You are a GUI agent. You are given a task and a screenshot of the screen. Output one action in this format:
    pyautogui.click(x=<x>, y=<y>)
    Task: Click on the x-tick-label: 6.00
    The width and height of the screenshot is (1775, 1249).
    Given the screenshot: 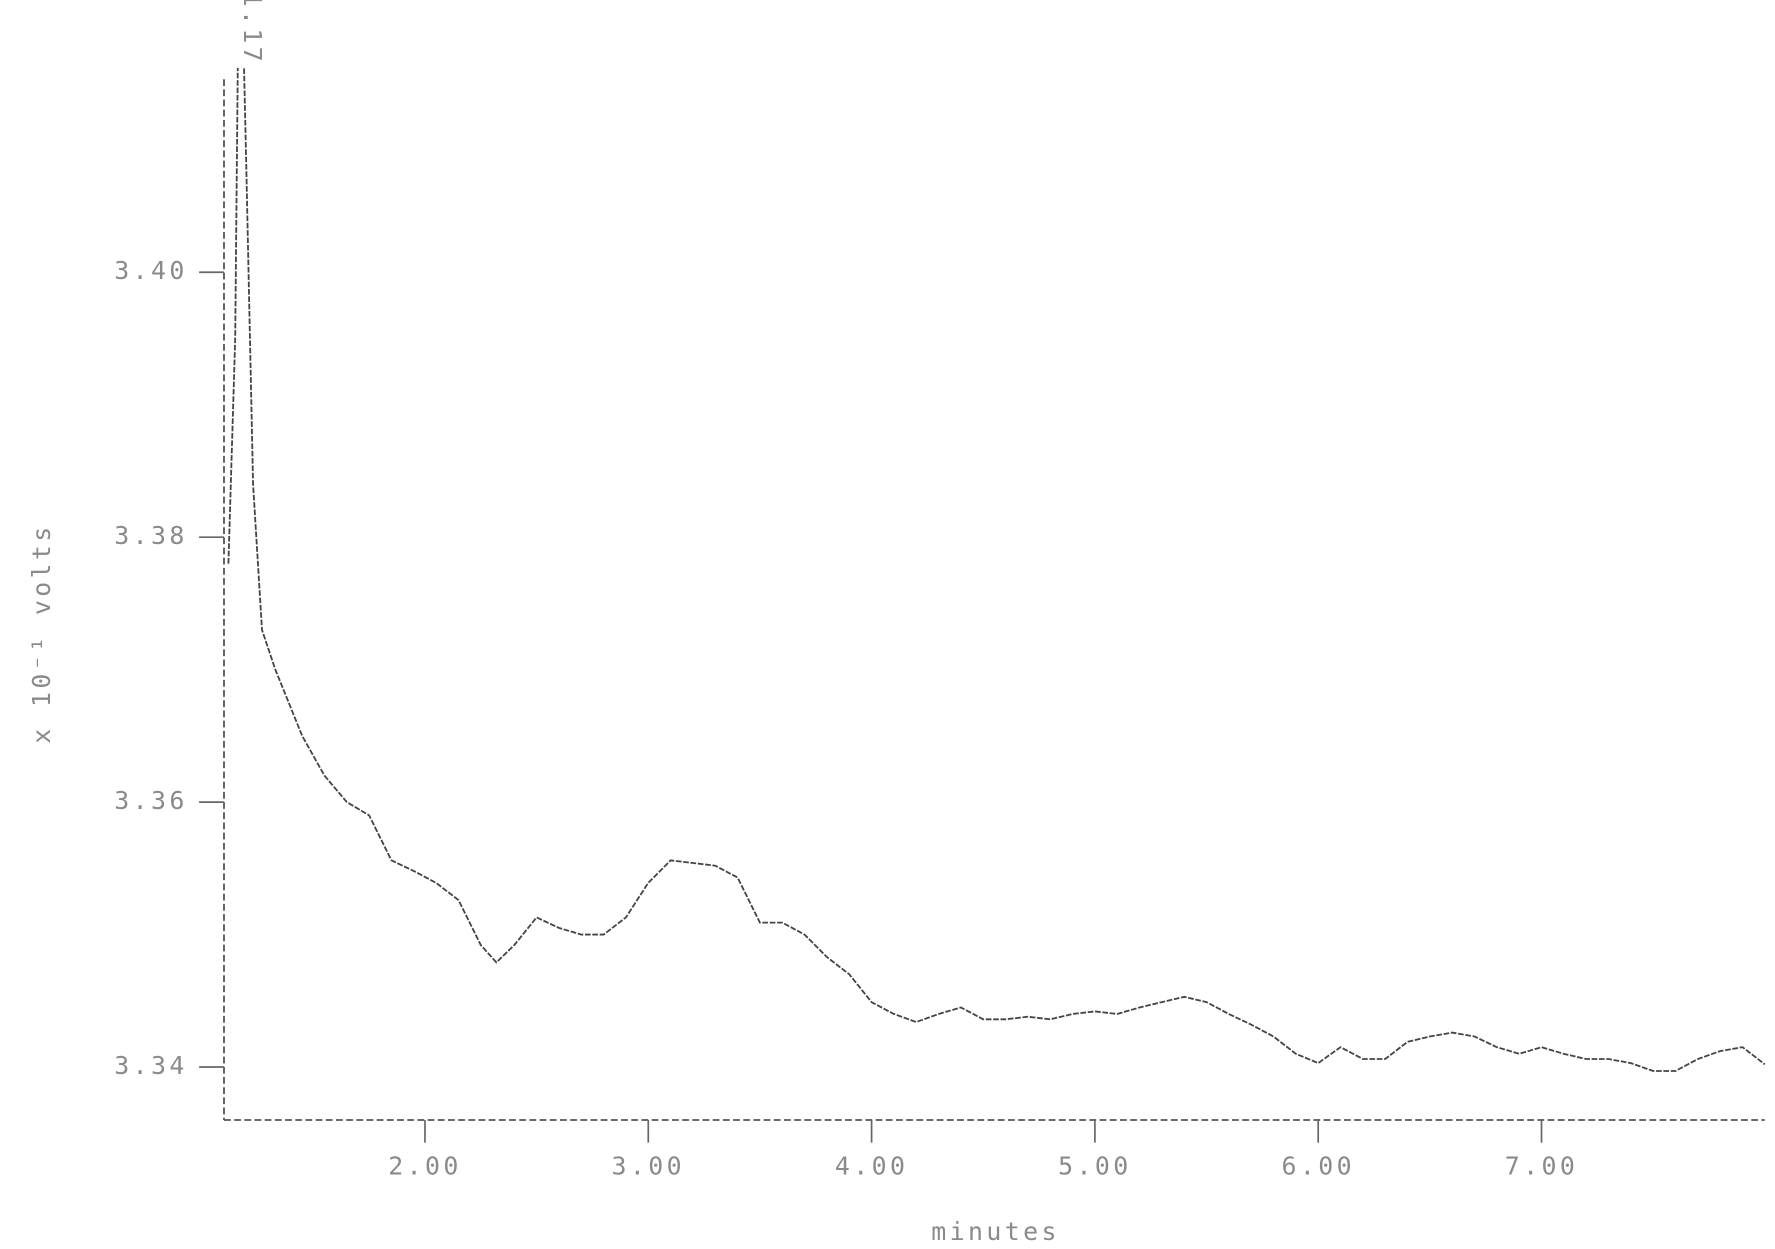 What is the action you would take?
    pyautogui.click(x=1317, y=1166)
    